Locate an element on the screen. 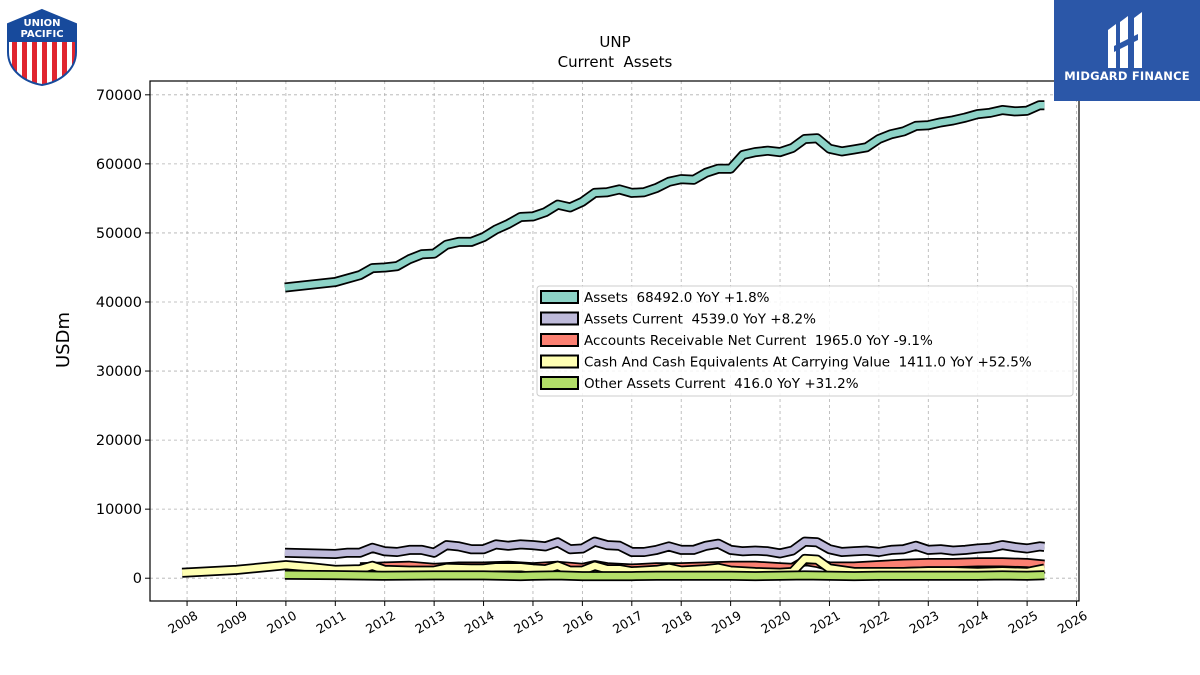 The height and width of the screenshot is (675, 1200). x-tick-label: 2018 is located at coordinates (676, 622).